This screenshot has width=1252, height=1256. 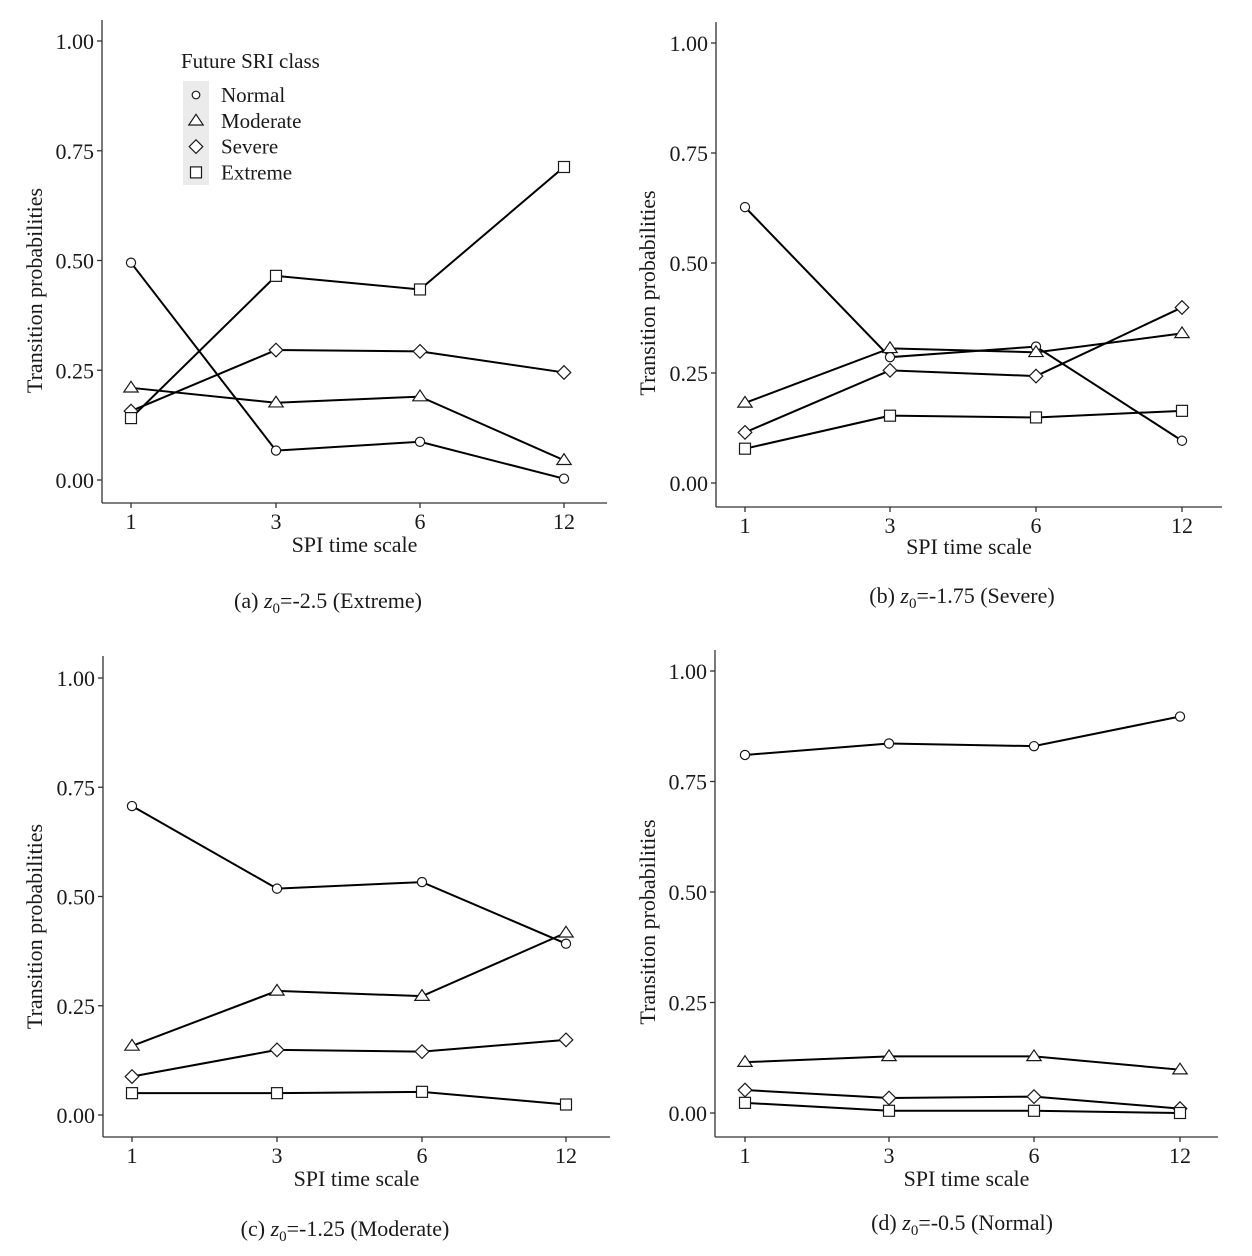 I want to click on panel-caption: (c) z0=-1.25 (Moderate), so click(x=345, y=1230).